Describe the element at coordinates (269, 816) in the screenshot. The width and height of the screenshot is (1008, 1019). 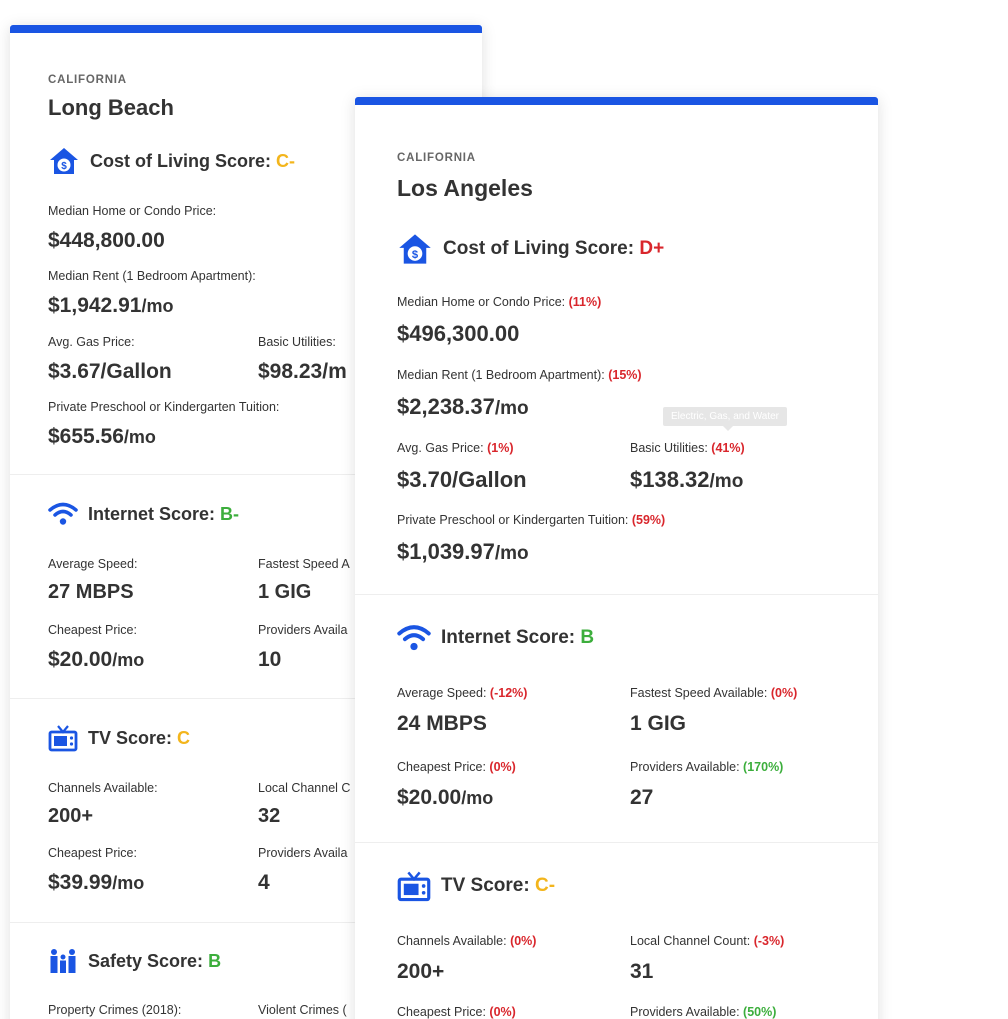
I see `local-channels-value: 32` at that location.